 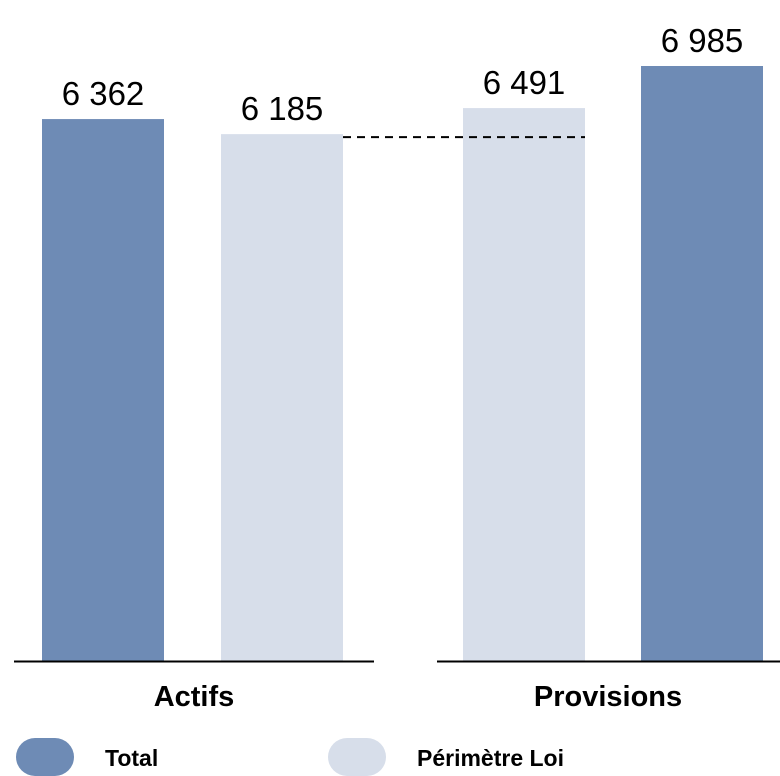 What do you see at coordinates (524, 384) in the screenshot?
I see `bar-provisions-perimetre-loi` at bounding box center [524, 384].